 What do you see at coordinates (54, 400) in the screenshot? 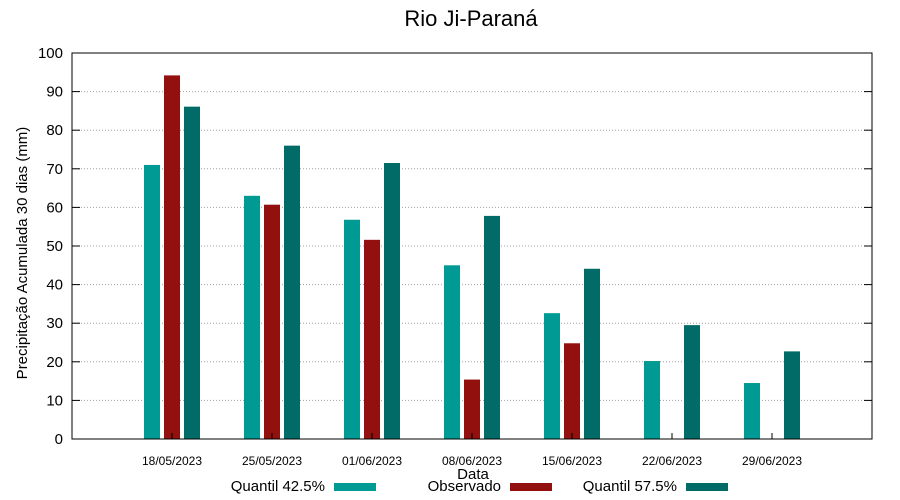
I see `y-tick-label: 10` at bounding box center [54, 400].